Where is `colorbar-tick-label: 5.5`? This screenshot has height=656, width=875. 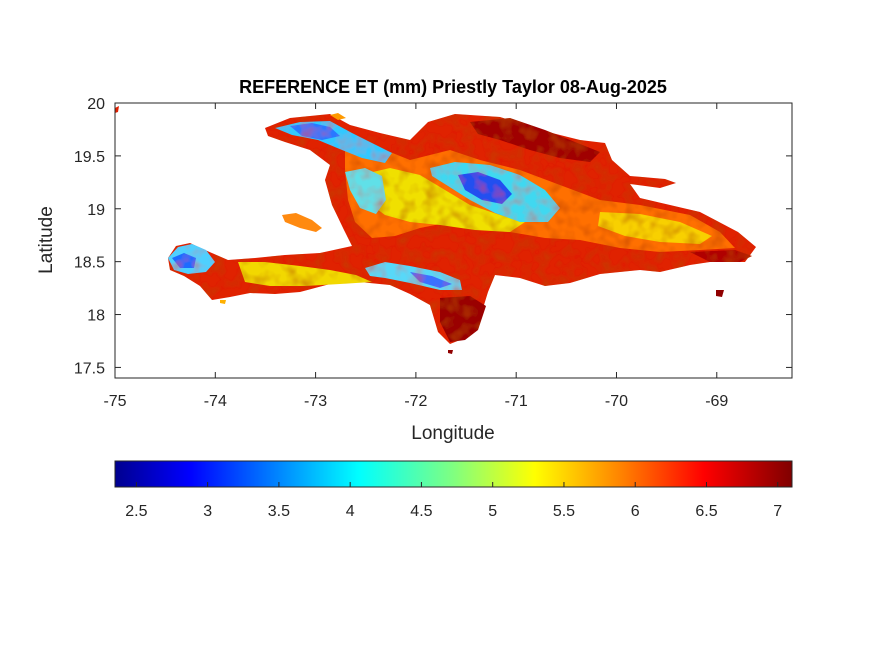 colorbar-tick-label: 5.5 is located at coordinates (564, 511).